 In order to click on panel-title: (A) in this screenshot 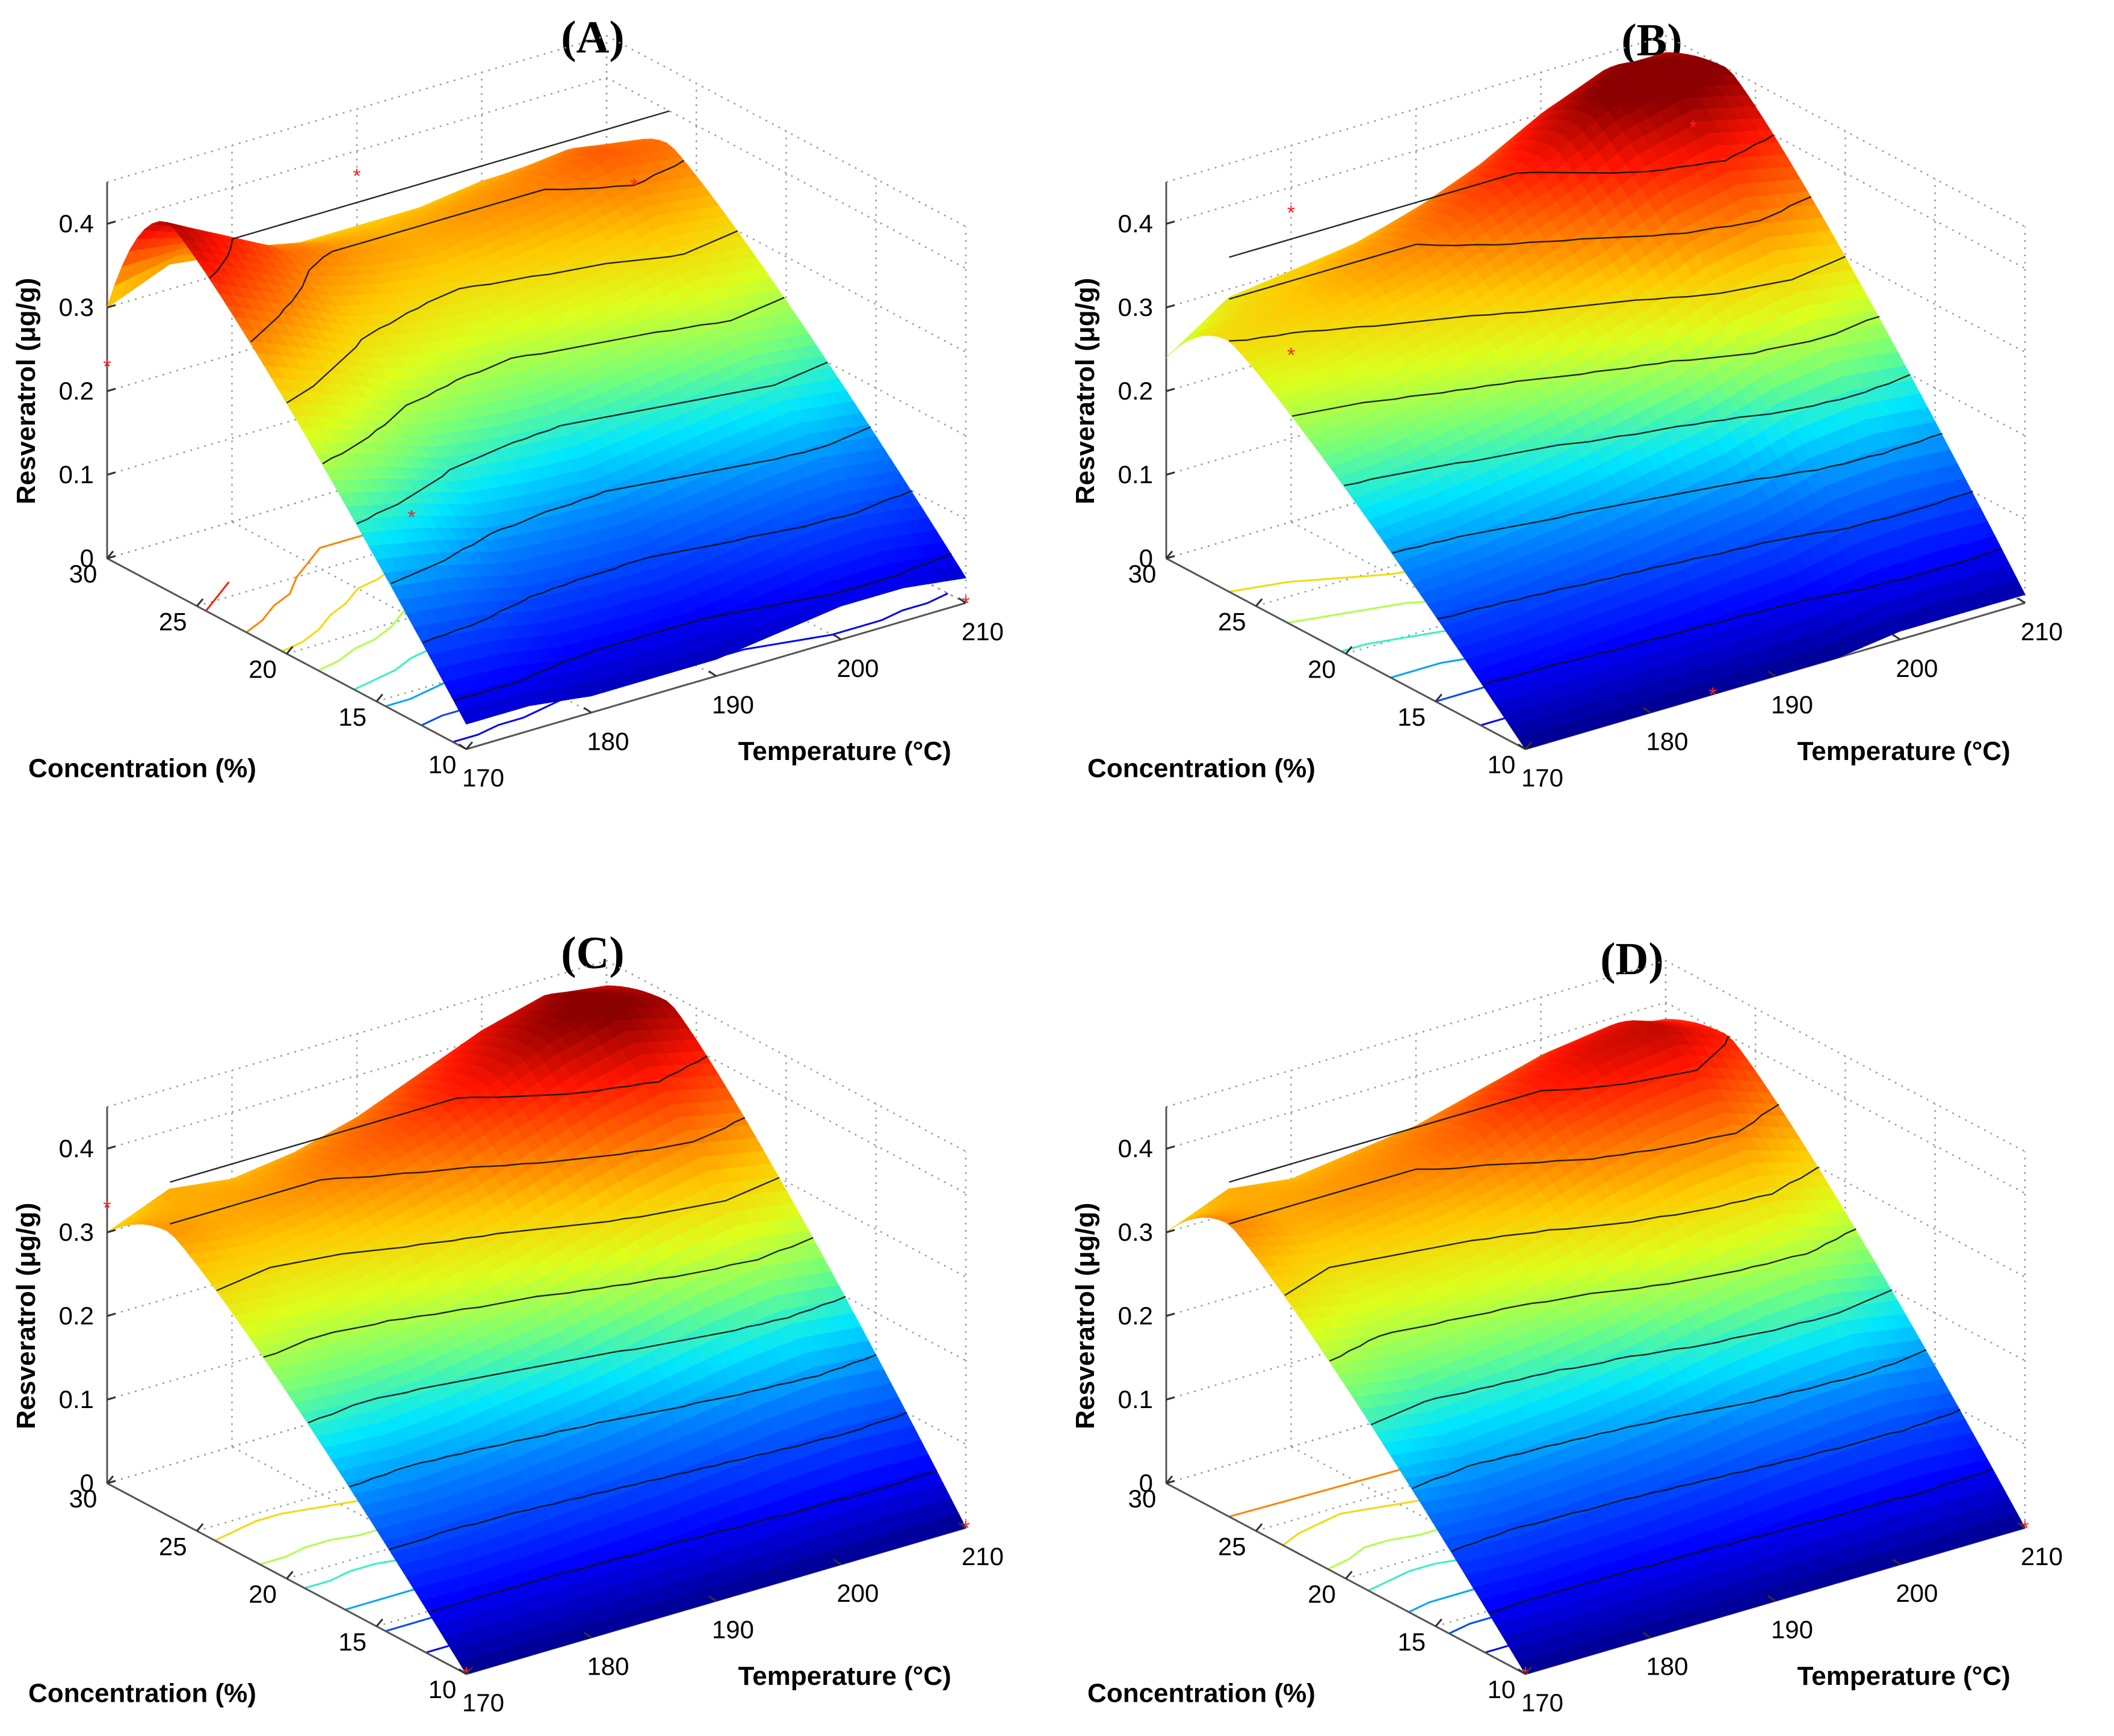, I will do `click(593, 37)`.